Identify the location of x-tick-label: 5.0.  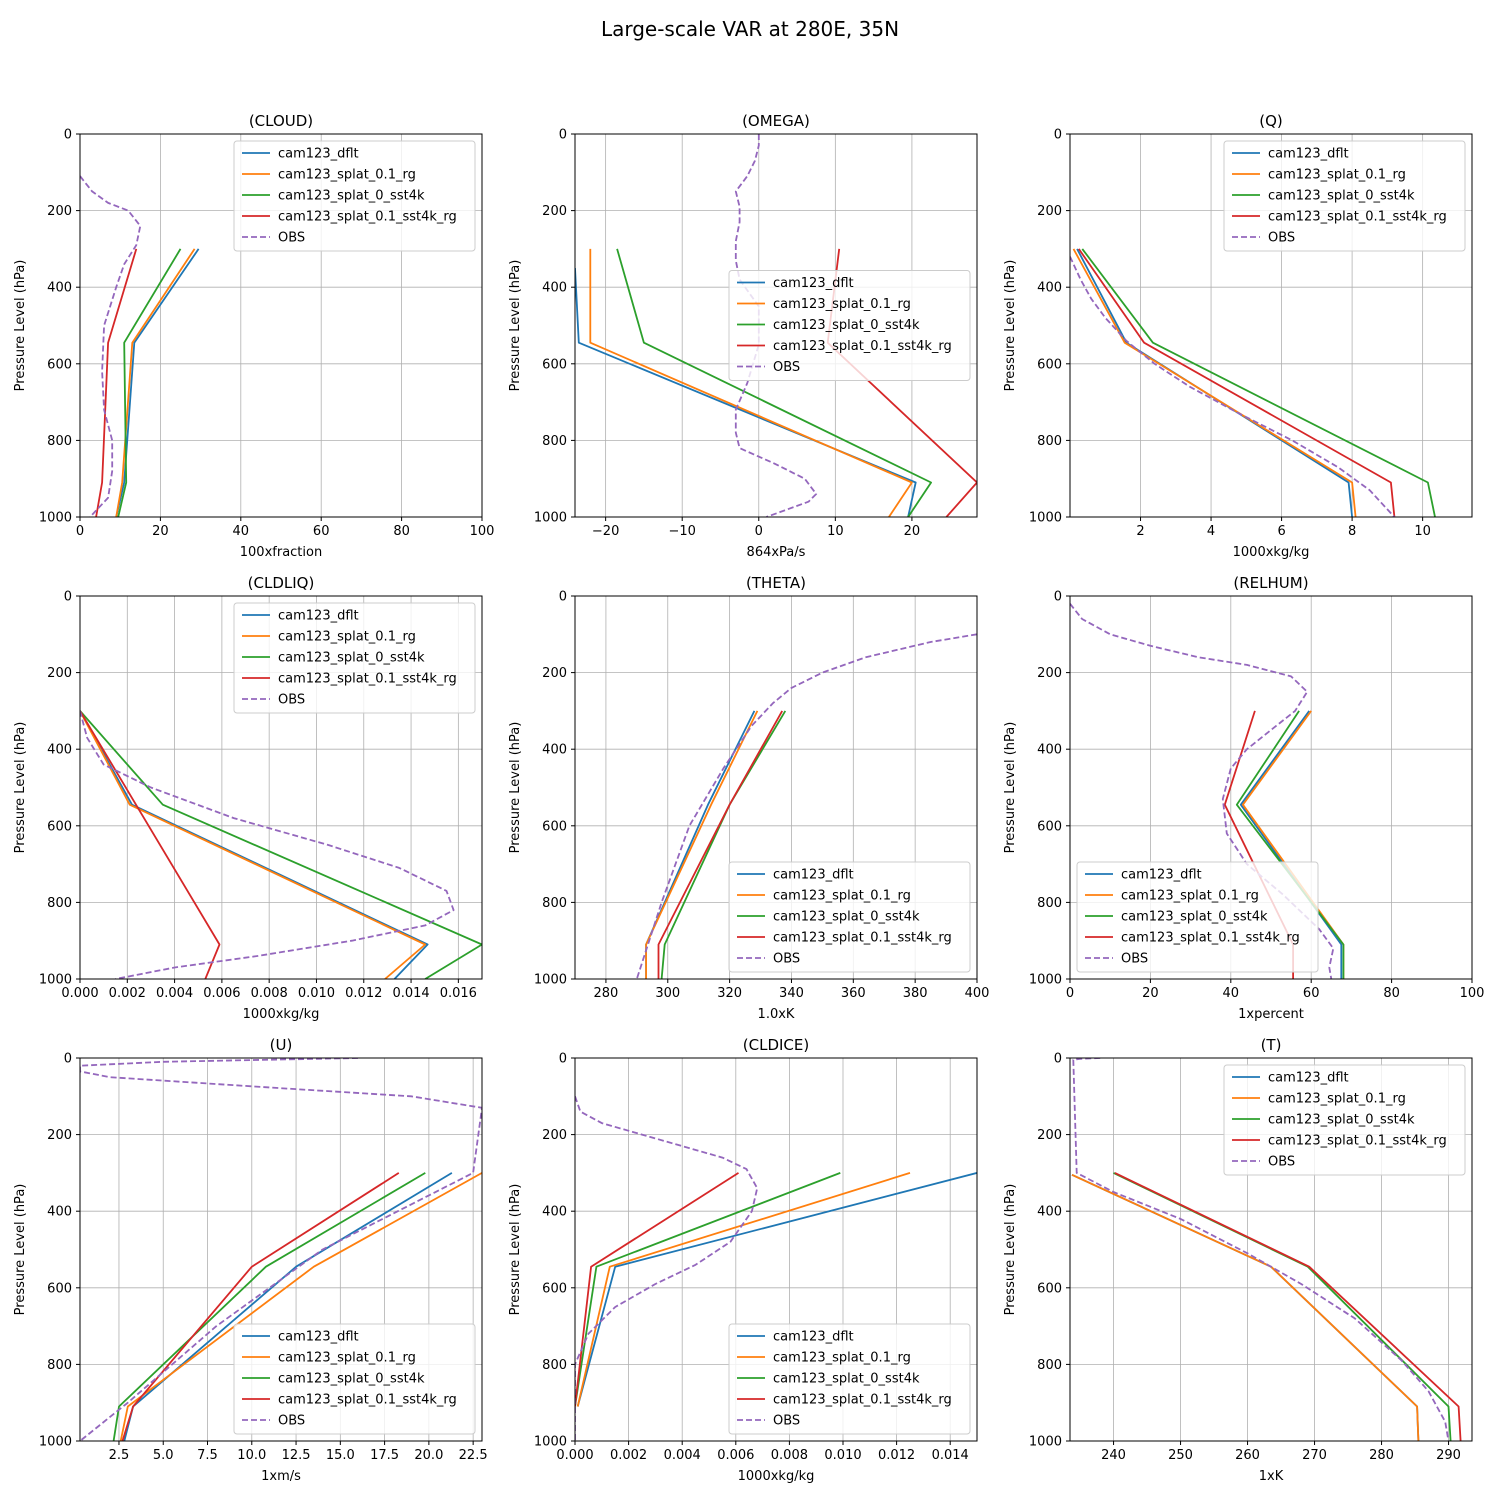
(163, 1455).